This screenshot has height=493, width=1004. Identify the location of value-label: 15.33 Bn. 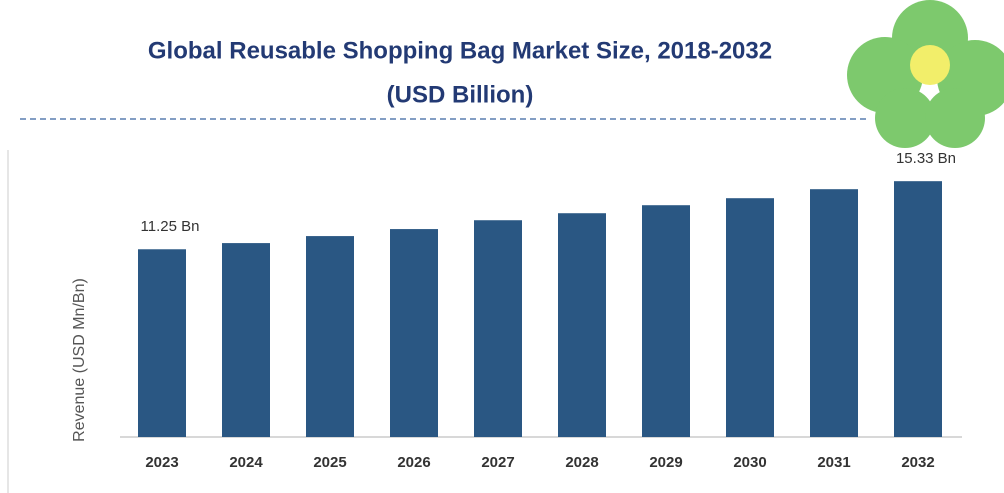
(926, 158).